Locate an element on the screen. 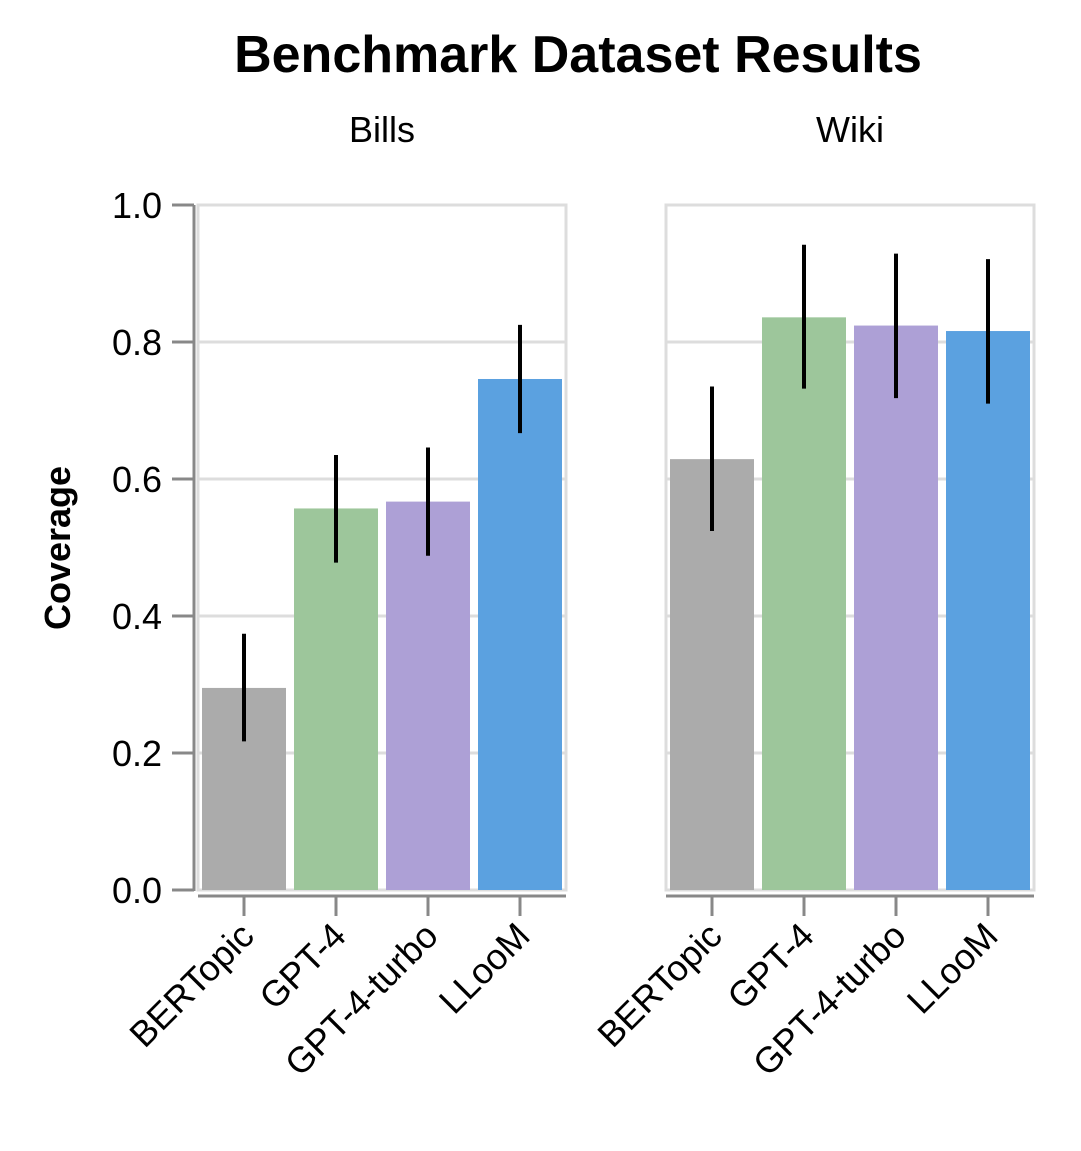  y-tick-label: 0.6 is located at coordinates (137, 479).